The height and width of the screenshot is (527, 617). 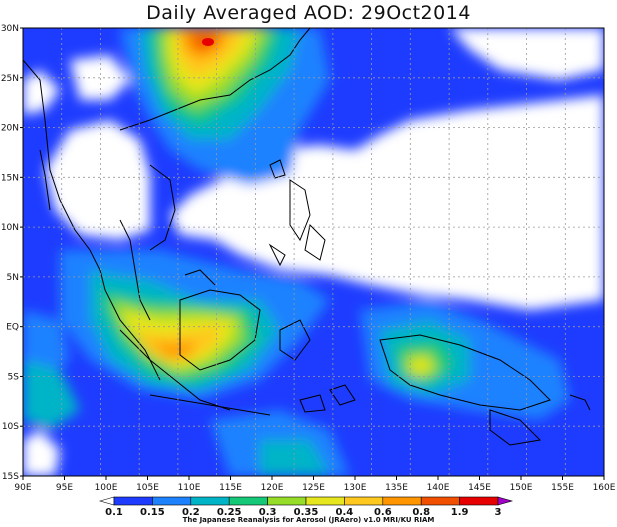 I want to click on colorbar-label: 0.35, so click(x=306, y=512).